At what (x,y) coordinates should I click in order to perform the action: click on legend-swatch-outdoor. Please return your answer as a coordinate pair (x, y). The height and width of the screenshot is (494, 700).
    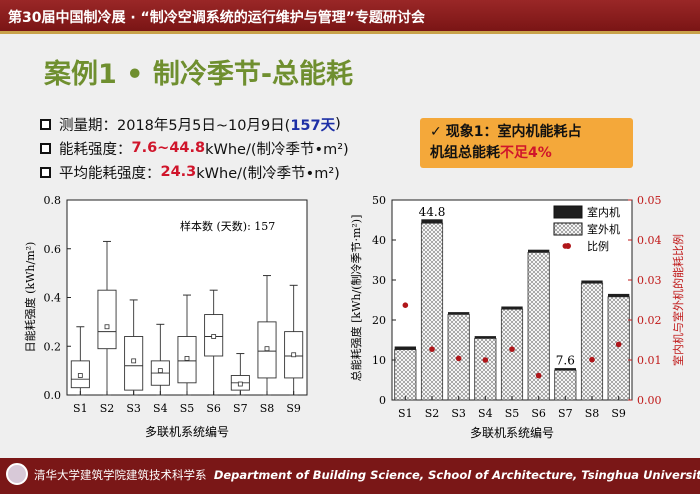
    Looking at the image, I should click on (568, 229).